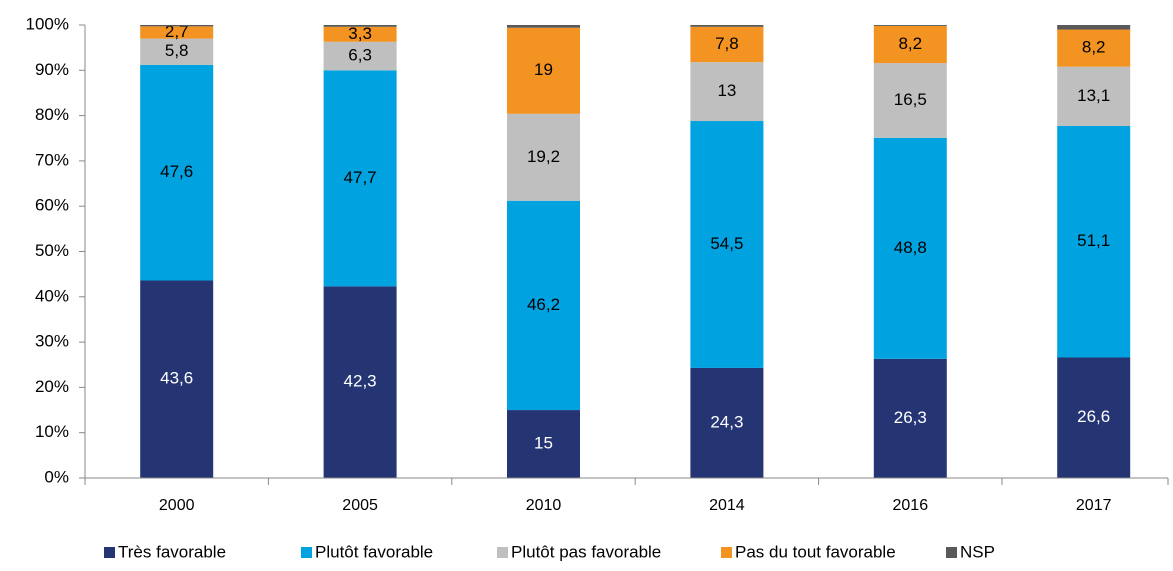 This screenshot has height=571, width=1173. I want to click on y-tick-label: 80%, so click(52, 114).